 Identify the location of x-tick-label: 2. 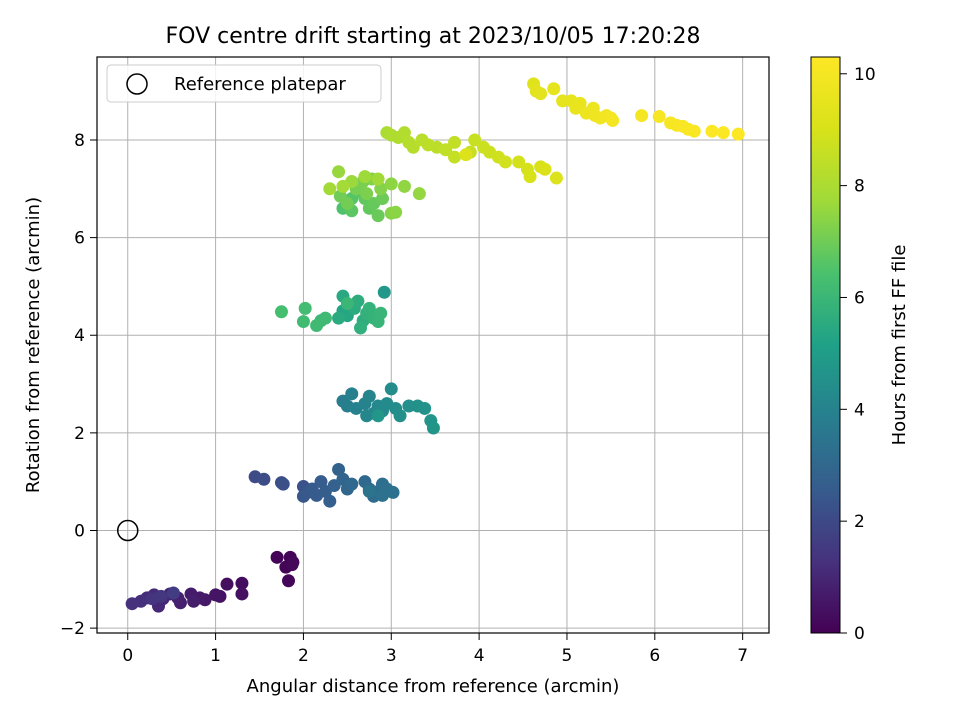
(303, 656).